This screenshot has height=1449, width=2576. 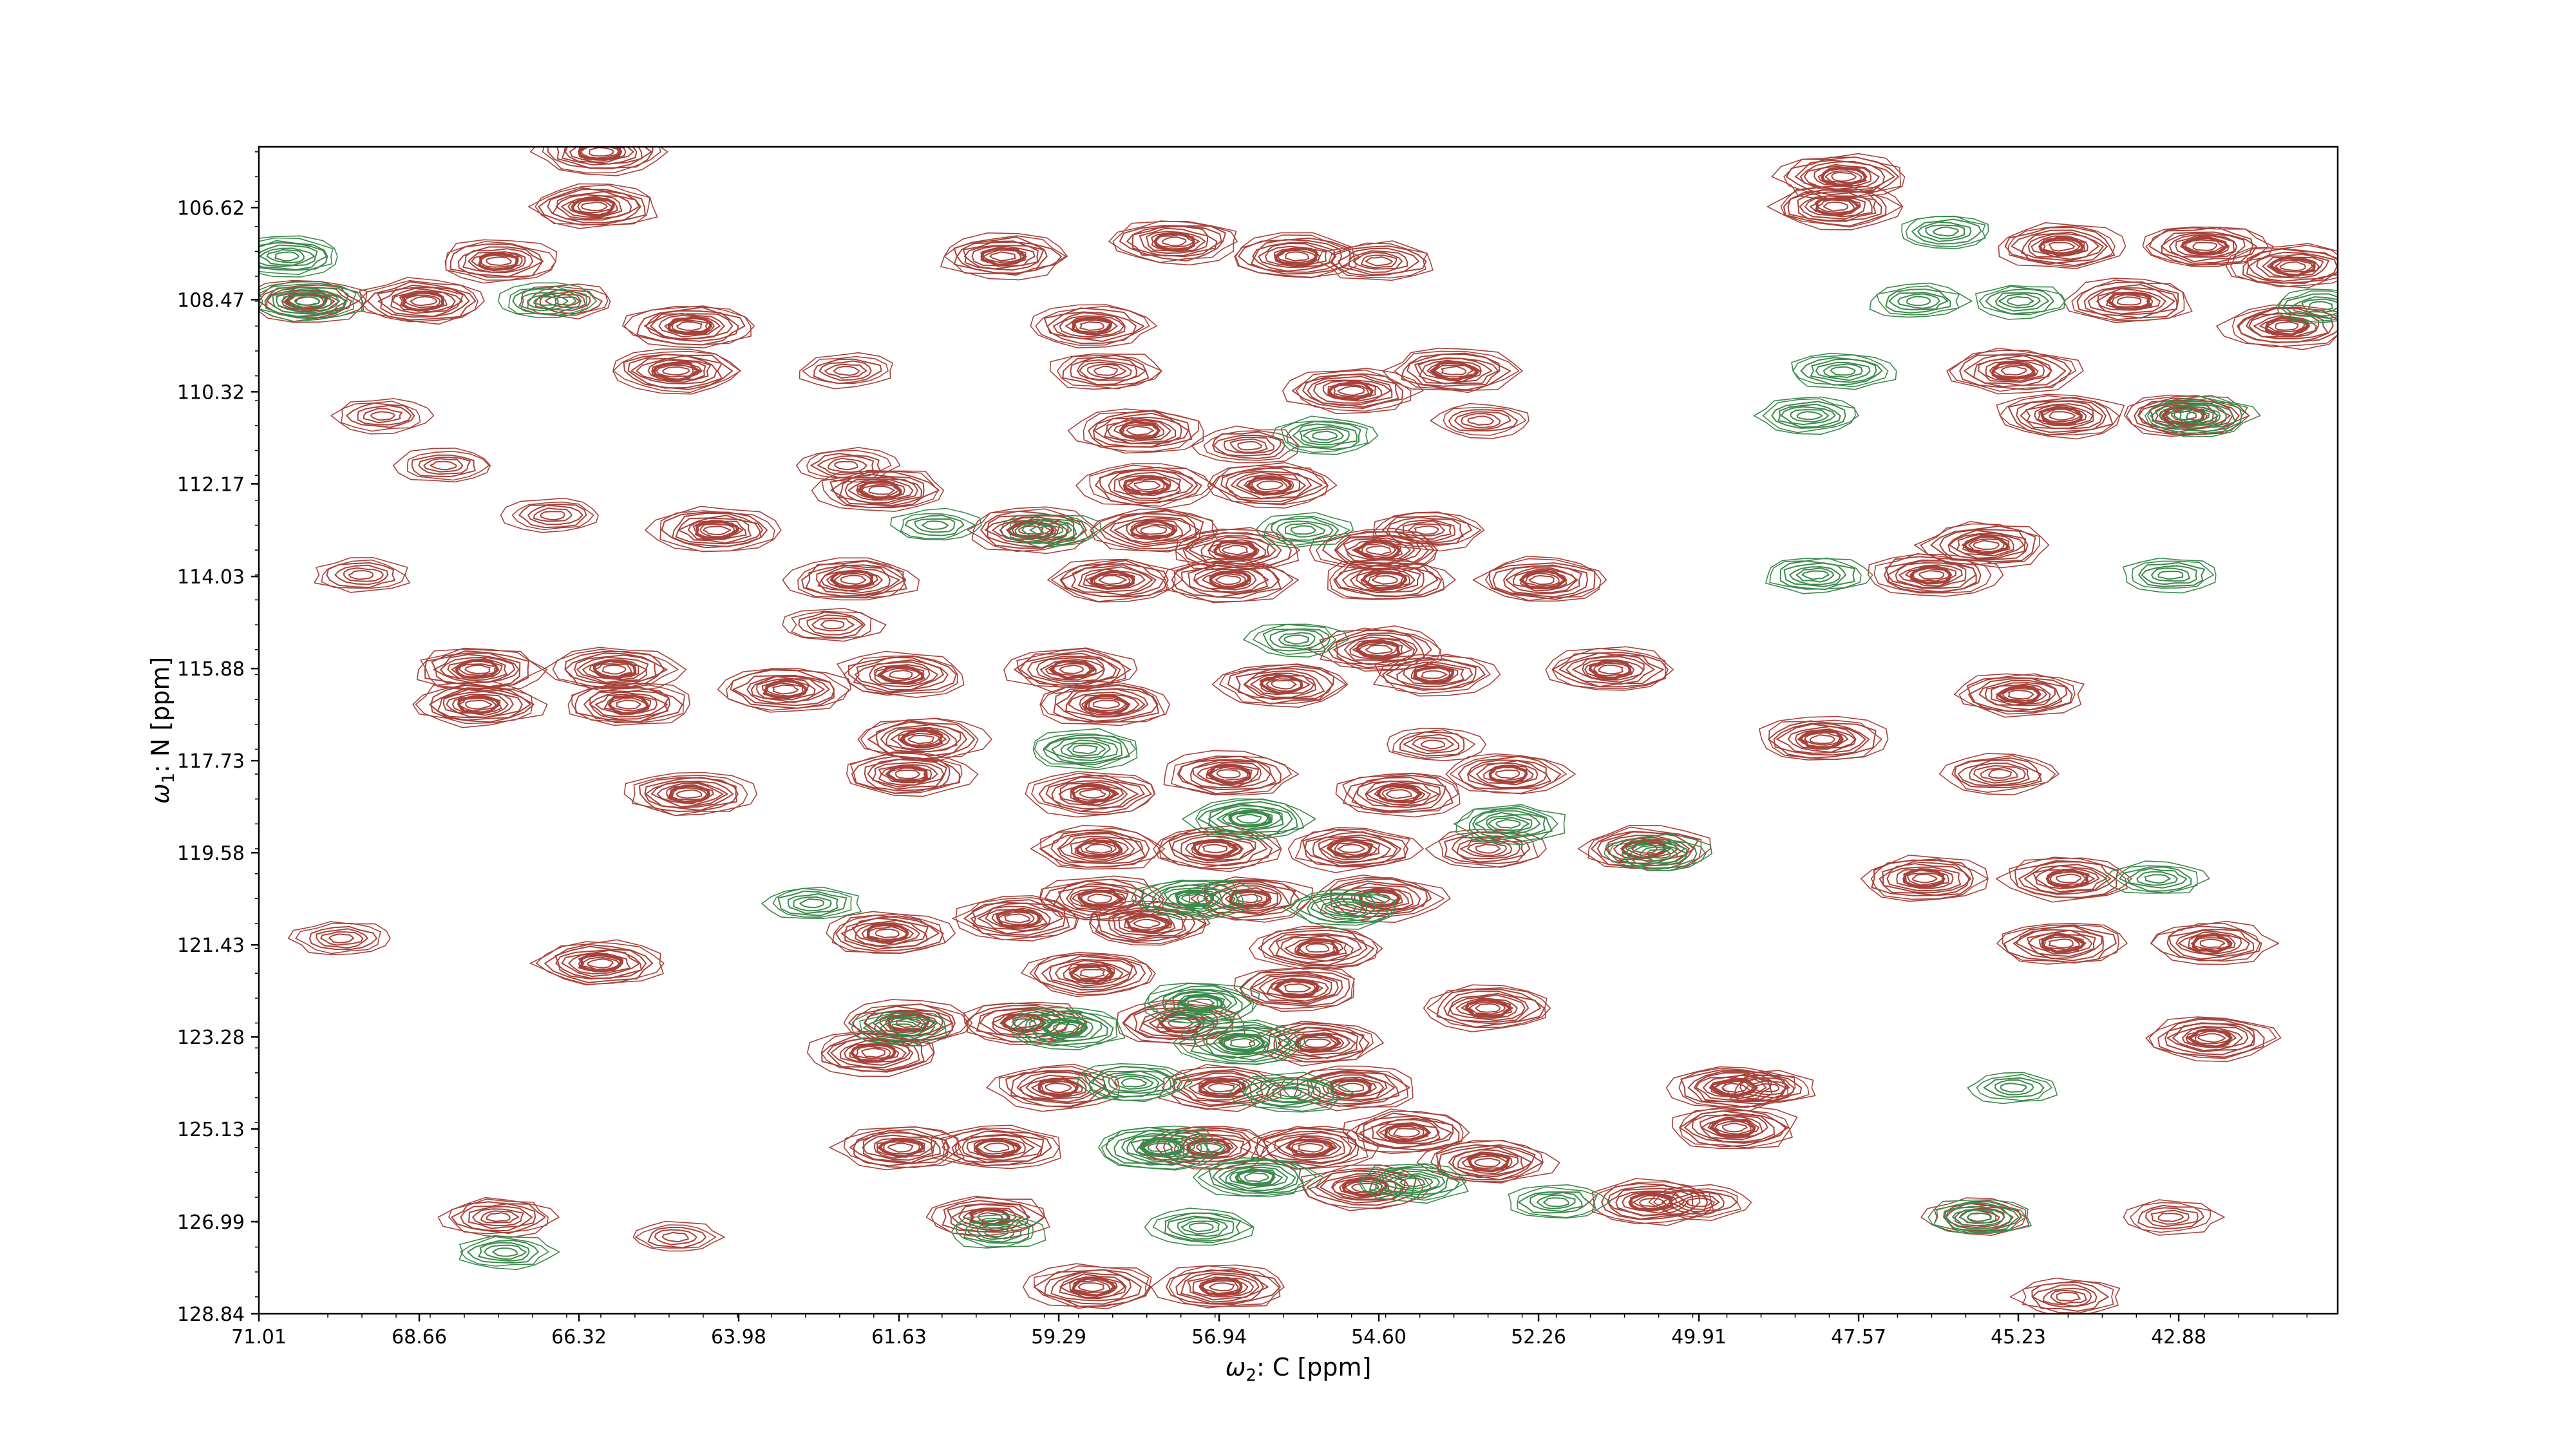 I want to click on y-tick-label: 125.13, so click(x=211, y=1130).